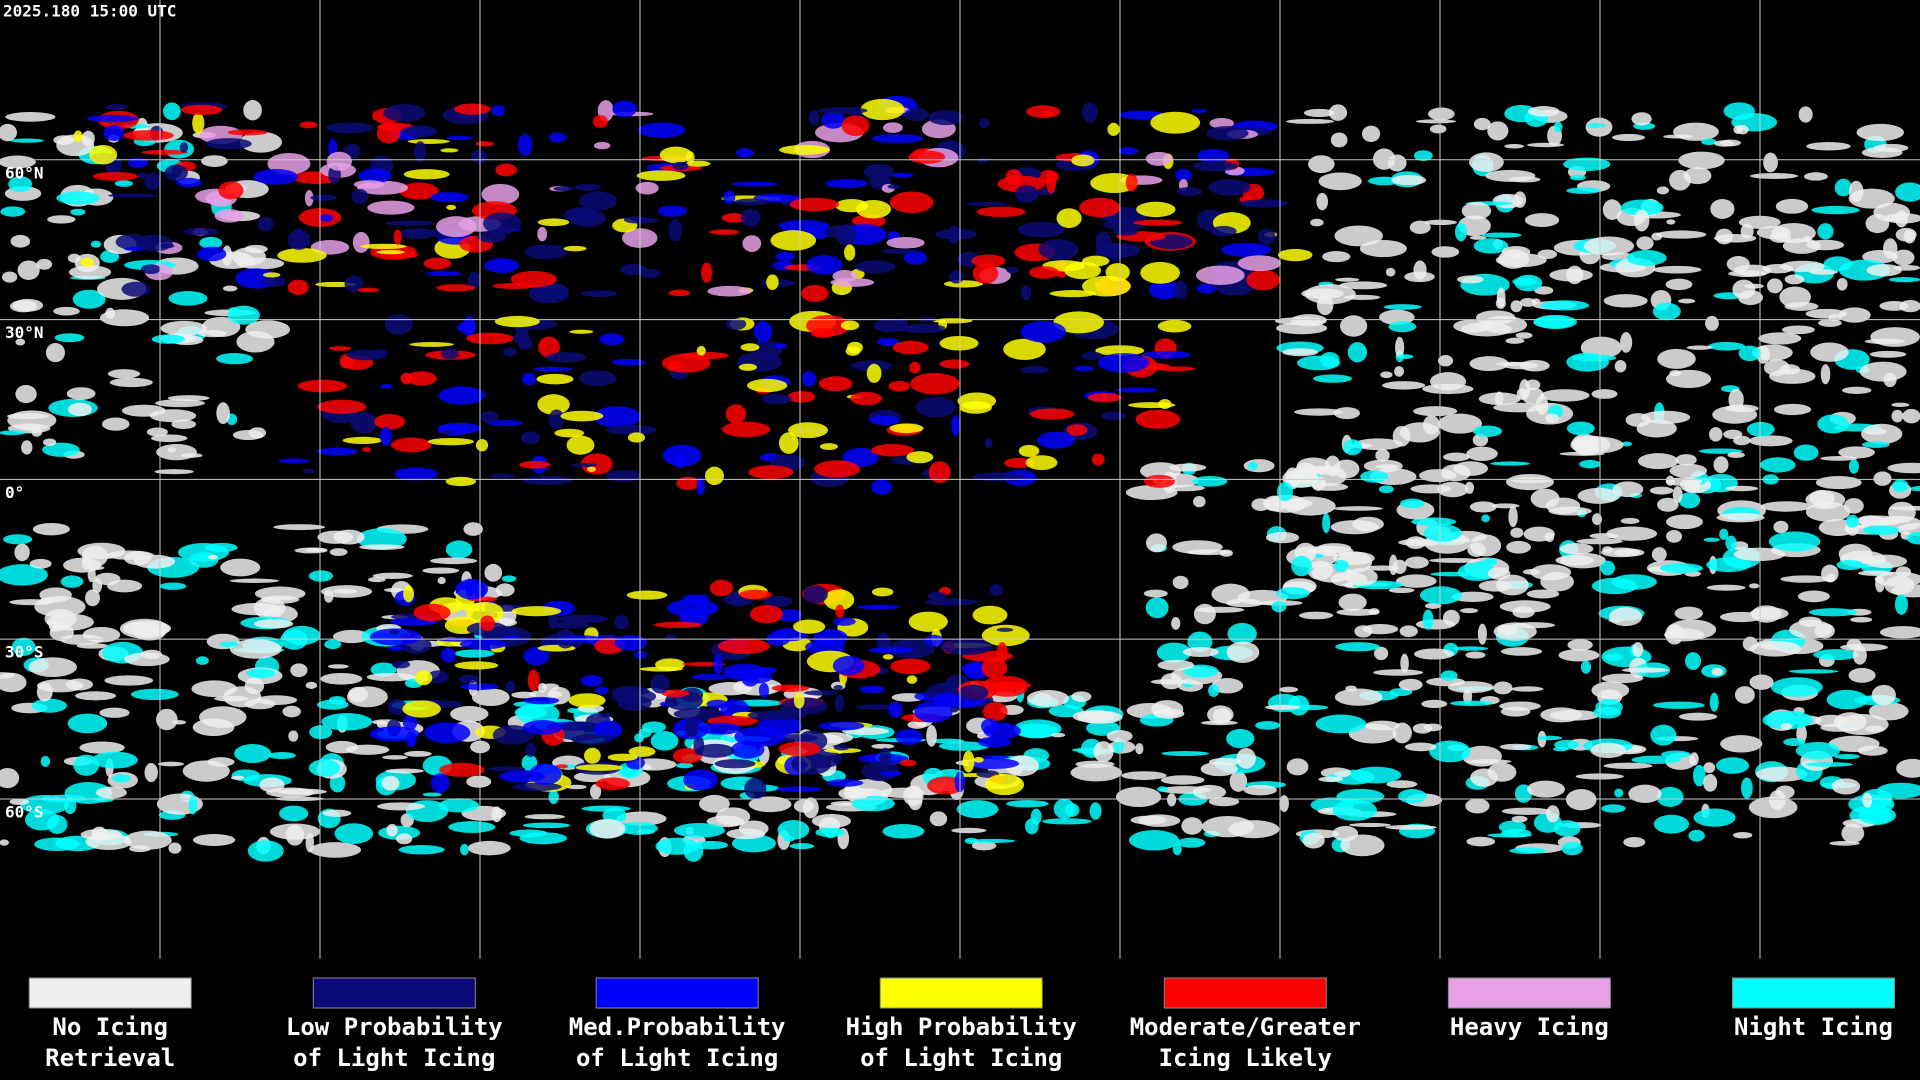 The height and width of the screenshot is (1080, 1920). I want to click on legend-swatch, so click(677, 993).